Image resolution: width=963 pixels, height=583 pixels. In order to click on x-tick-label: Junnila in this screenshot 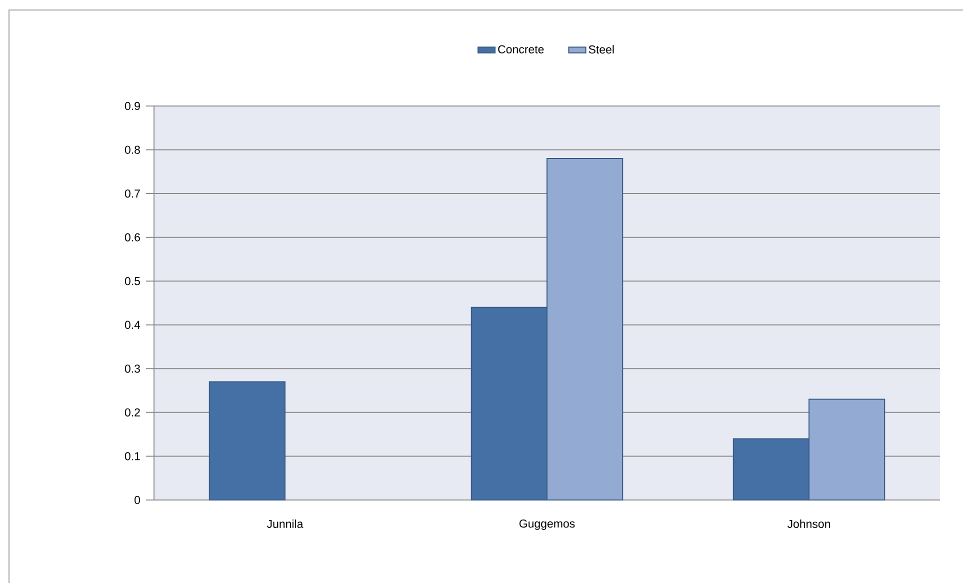, I will do `click(285, 524)`.